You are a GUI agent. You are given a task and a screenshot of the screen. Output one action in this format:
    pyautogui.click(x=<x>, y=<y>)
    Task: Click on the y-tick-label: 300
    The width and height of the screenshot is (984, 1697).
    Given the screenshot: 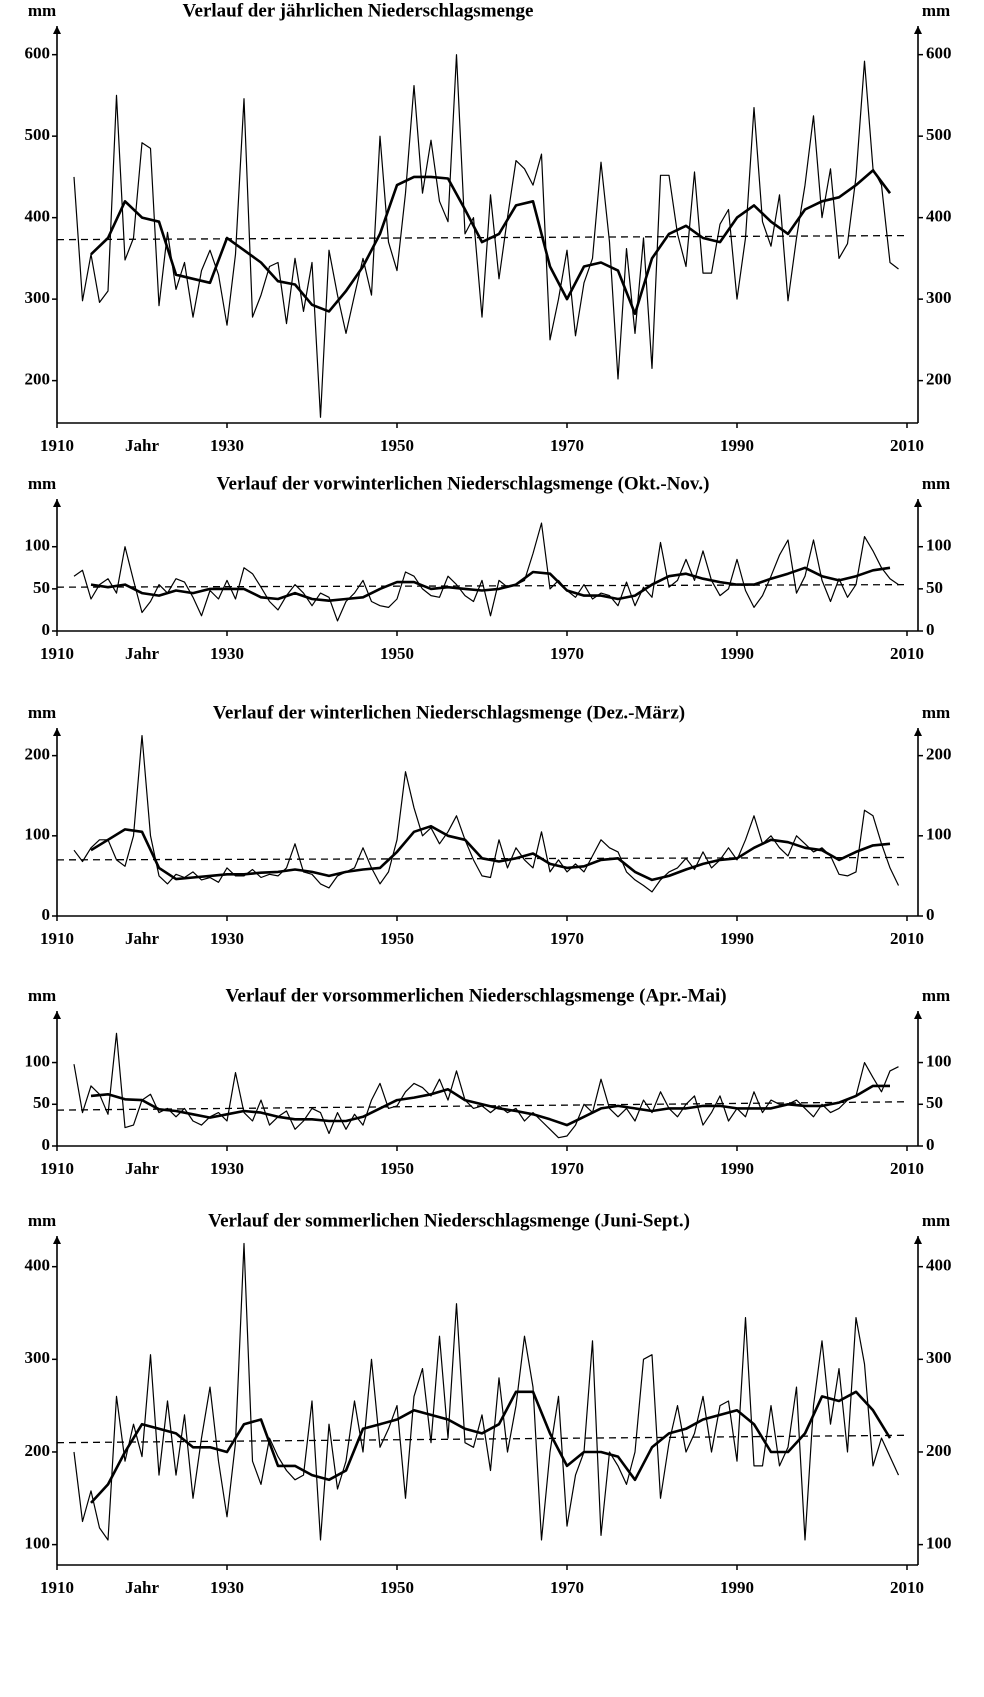 What is the action you would take?
    pyautogui.click(x=38, y=1357)
    